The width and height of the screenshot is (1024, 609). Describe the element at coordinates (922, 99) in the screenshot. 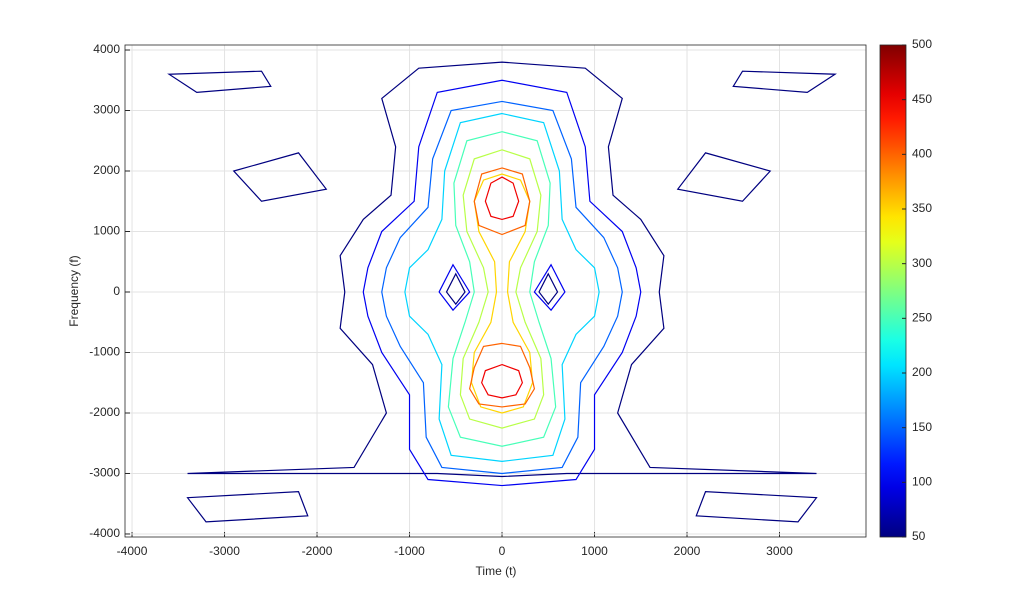

I see `colorbar-tick-label: 450` at that location.